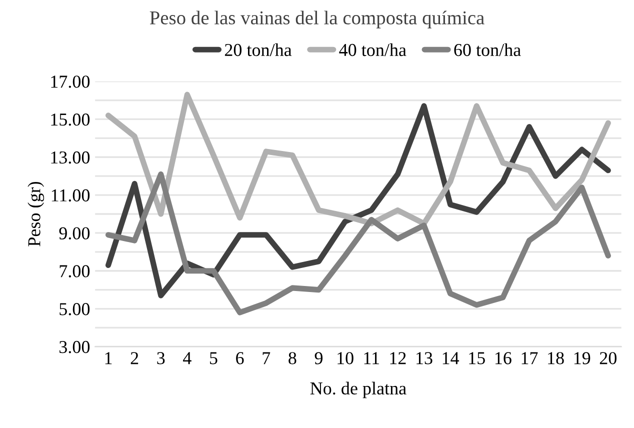 The width and height of the screenshot is (634, 428). I want to click on legend-label: 40 ton/ha, so click(372, 49).